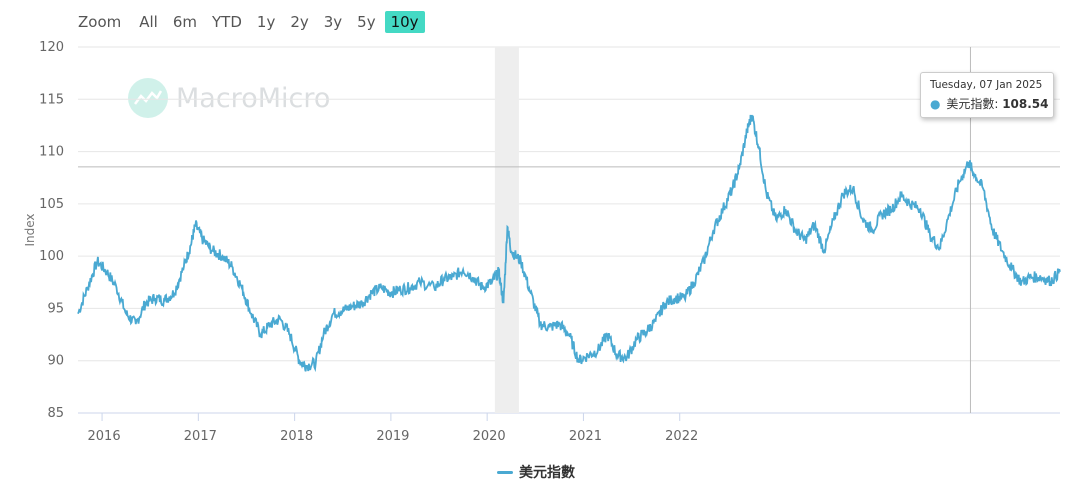 The width and height of the screenshot is (1080, 485). Describe the element at coordinates (185, 22) in the screenshot. I see `zoom-6m-button: 6m` at that location.